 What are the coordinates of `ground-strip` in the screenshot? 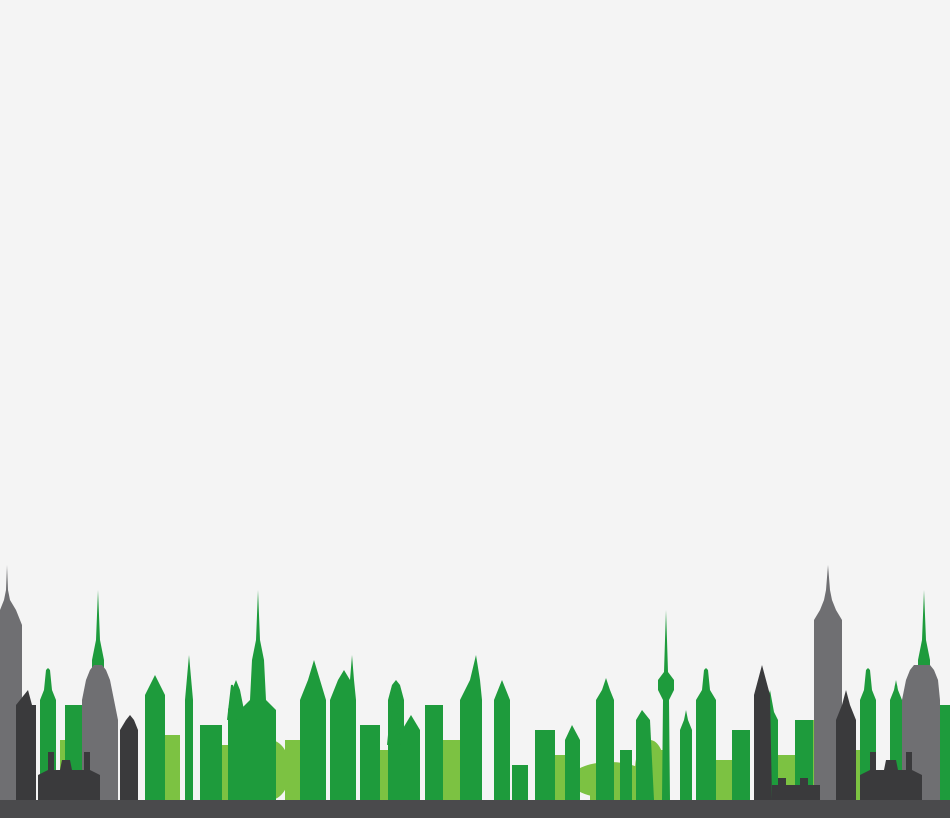 It's located at (475, 809).